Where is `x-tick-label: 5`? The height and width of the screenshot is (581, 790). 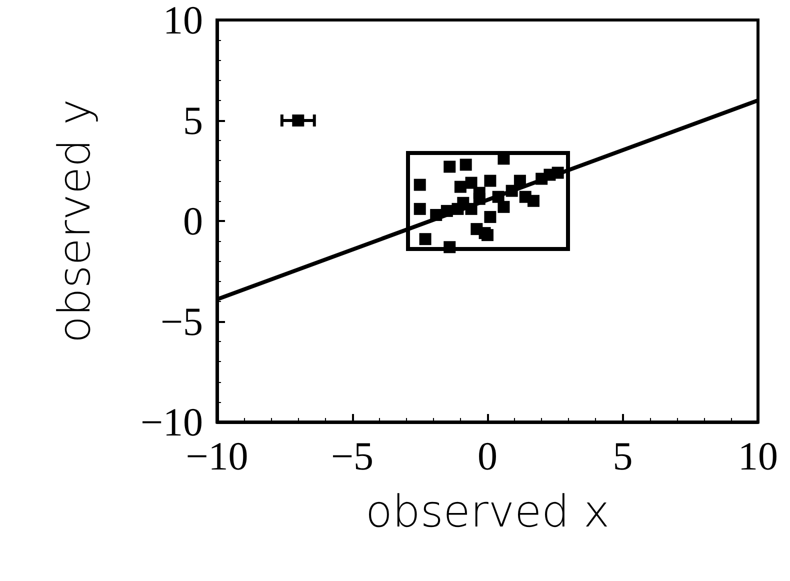 x-tick-label: 5 is located at coordinates (622, 456).